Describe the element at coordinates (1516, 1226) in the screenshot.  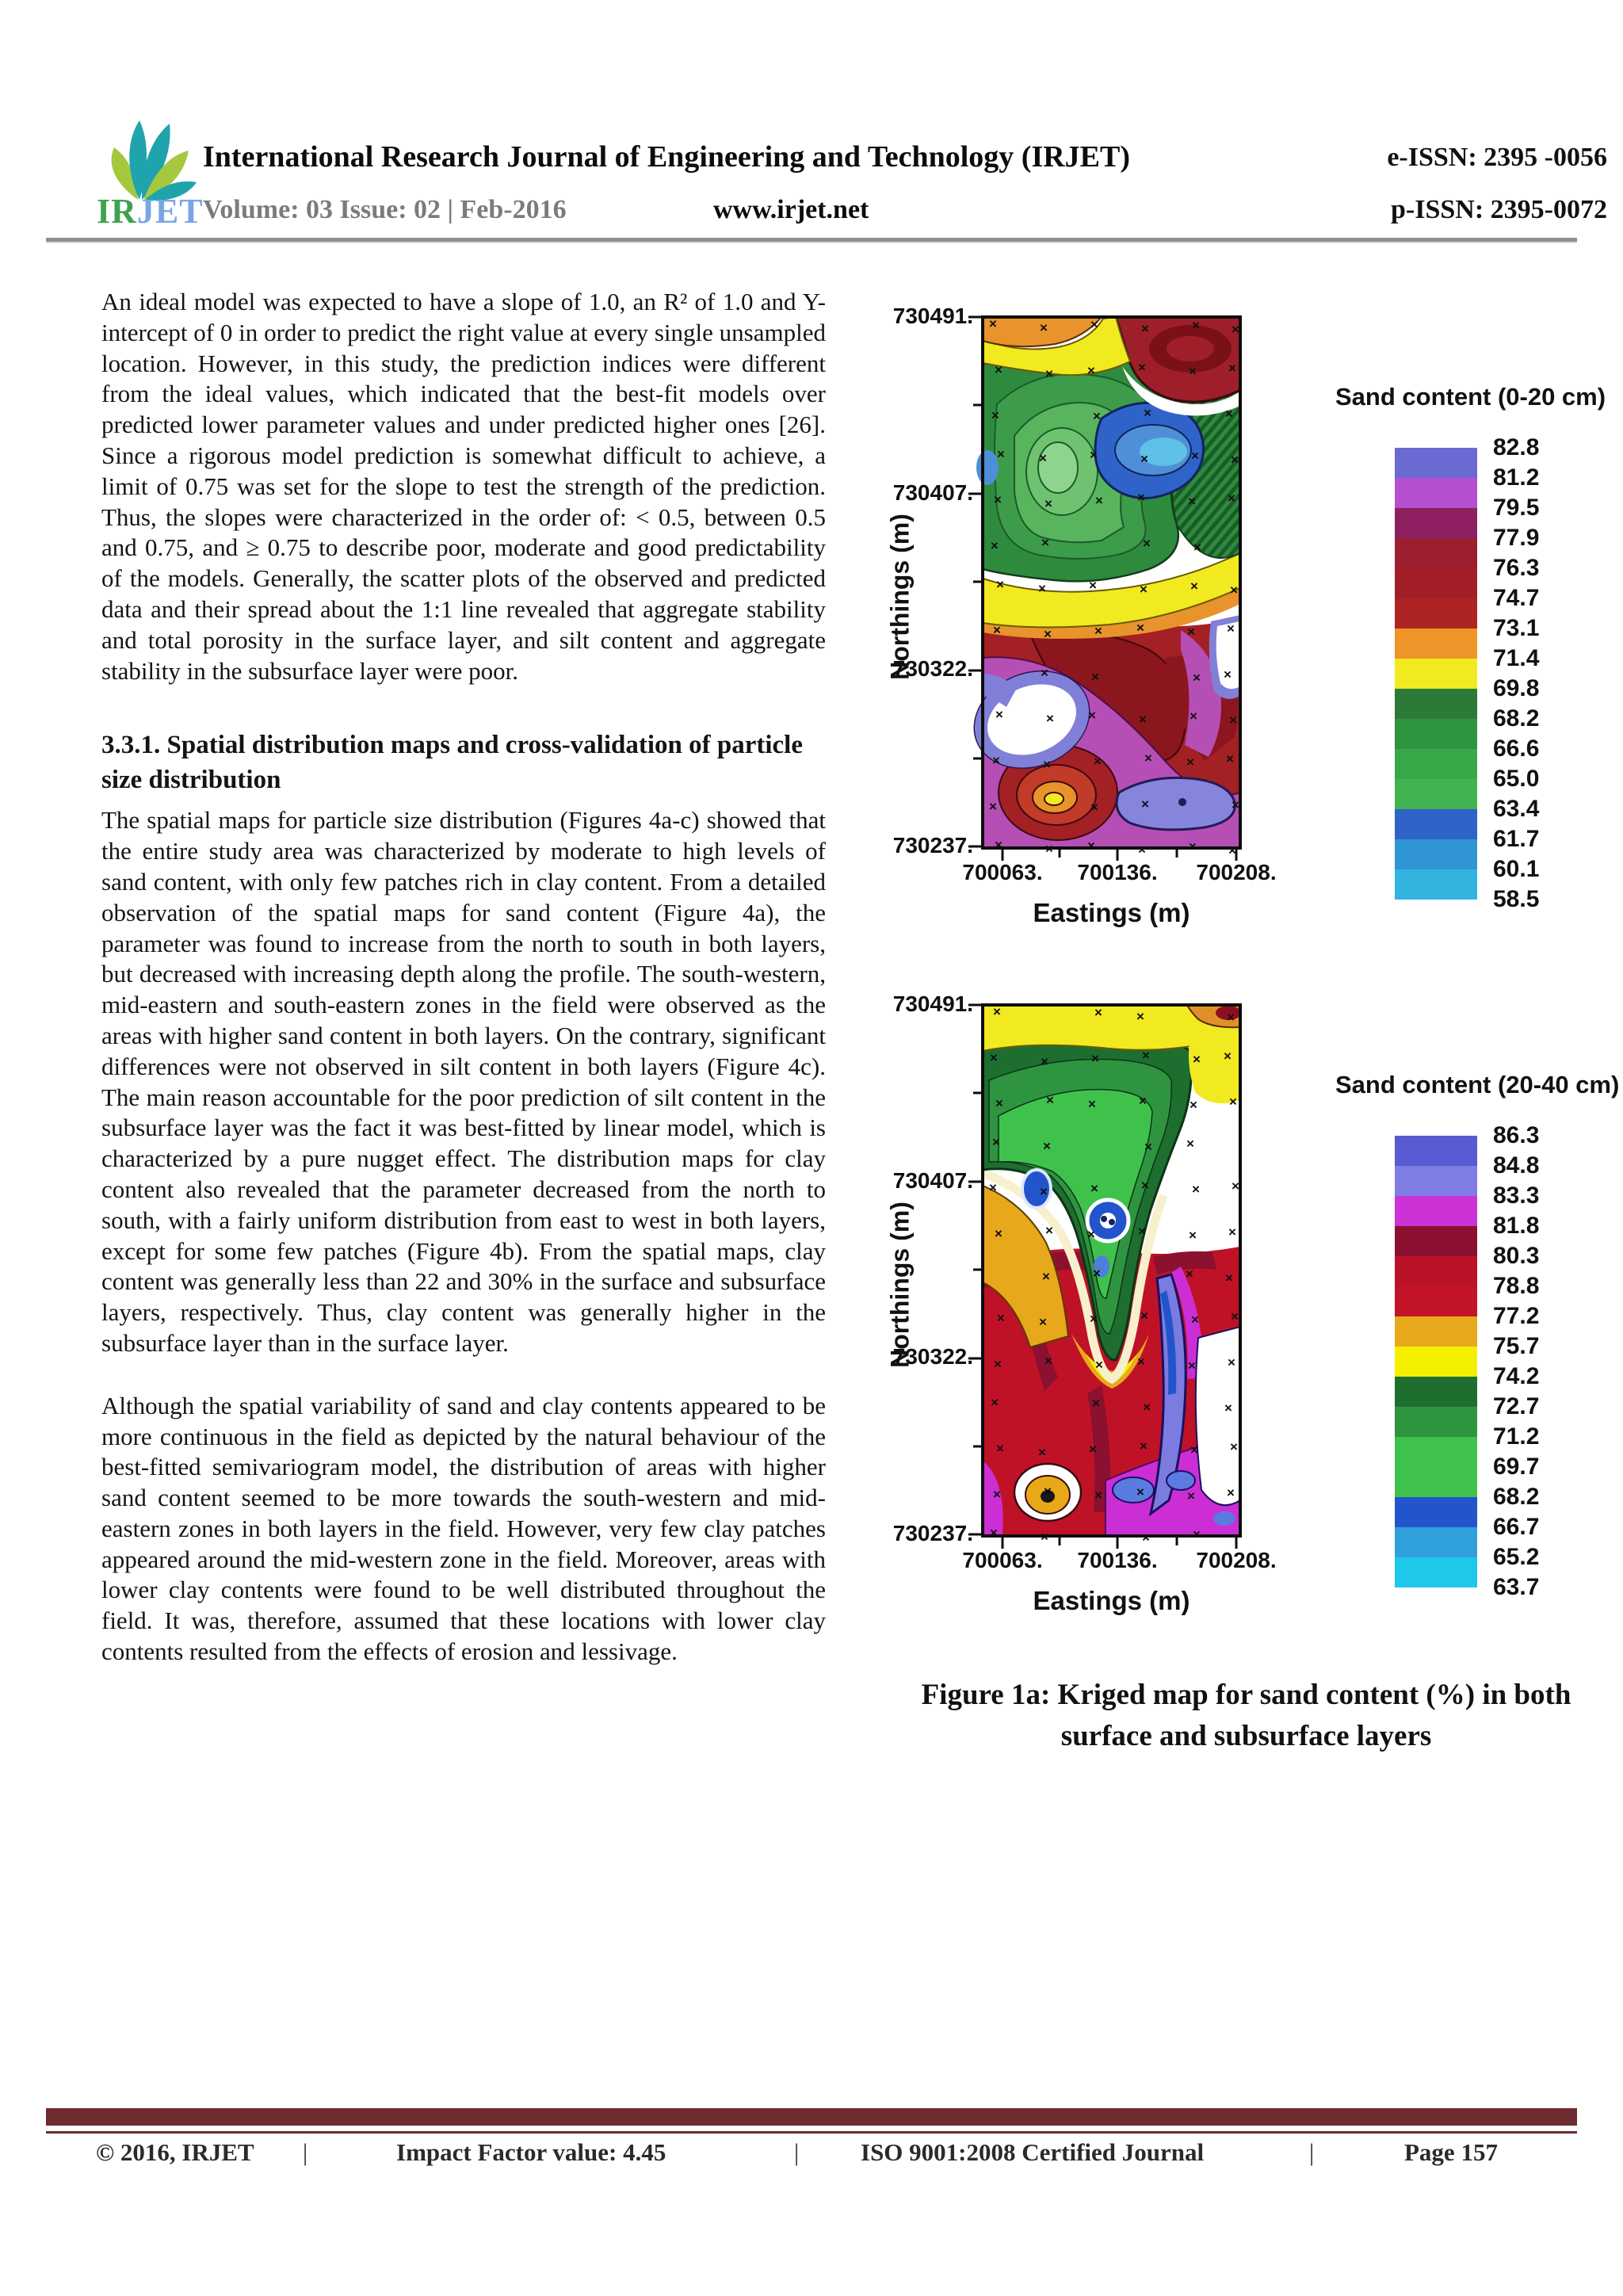
I see `colorbar-value: 81.8` at that location.